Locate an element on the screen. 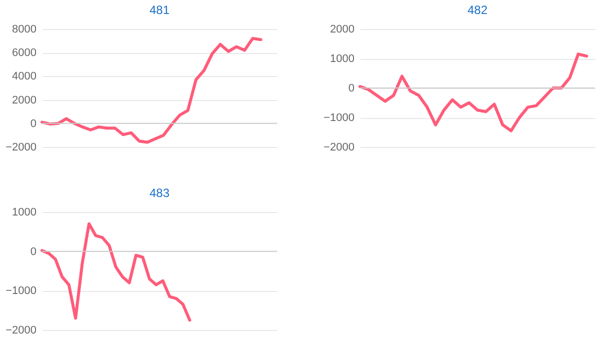 The image size is (609, 351). chart-title: 483 is located at coordinates (159, 193).